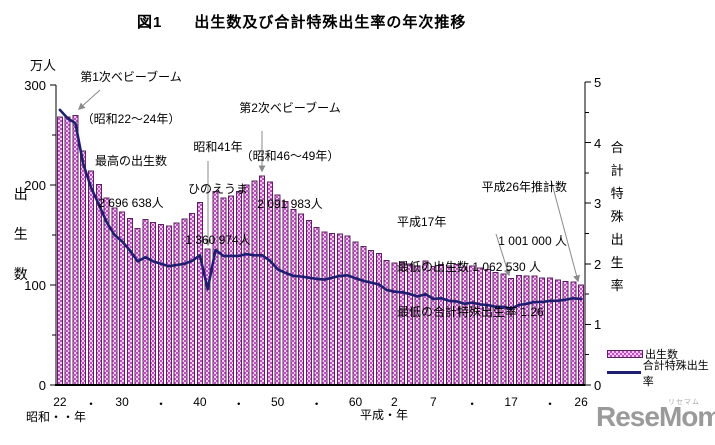  What do you see at coordinates (532, 241) in the screenshot?
I see `annotation-line: 1 001 000 人` at bounding box center [532, 241].